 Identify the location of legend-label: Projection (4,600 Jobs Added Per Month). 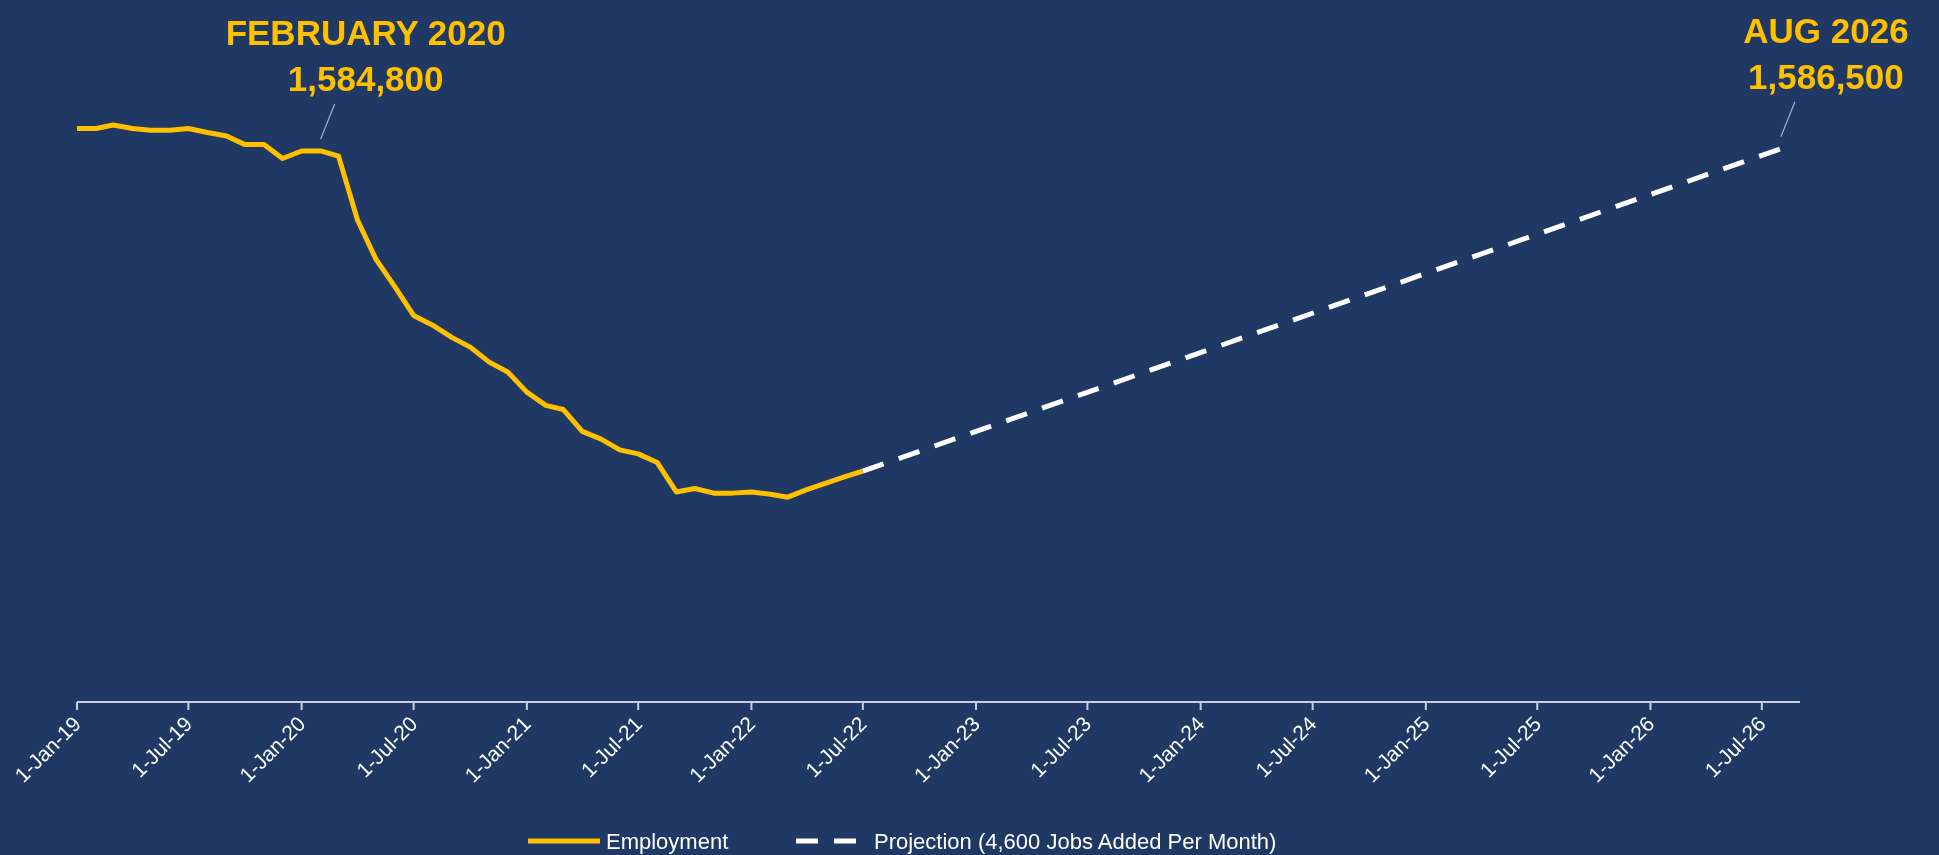
(1075, 841).